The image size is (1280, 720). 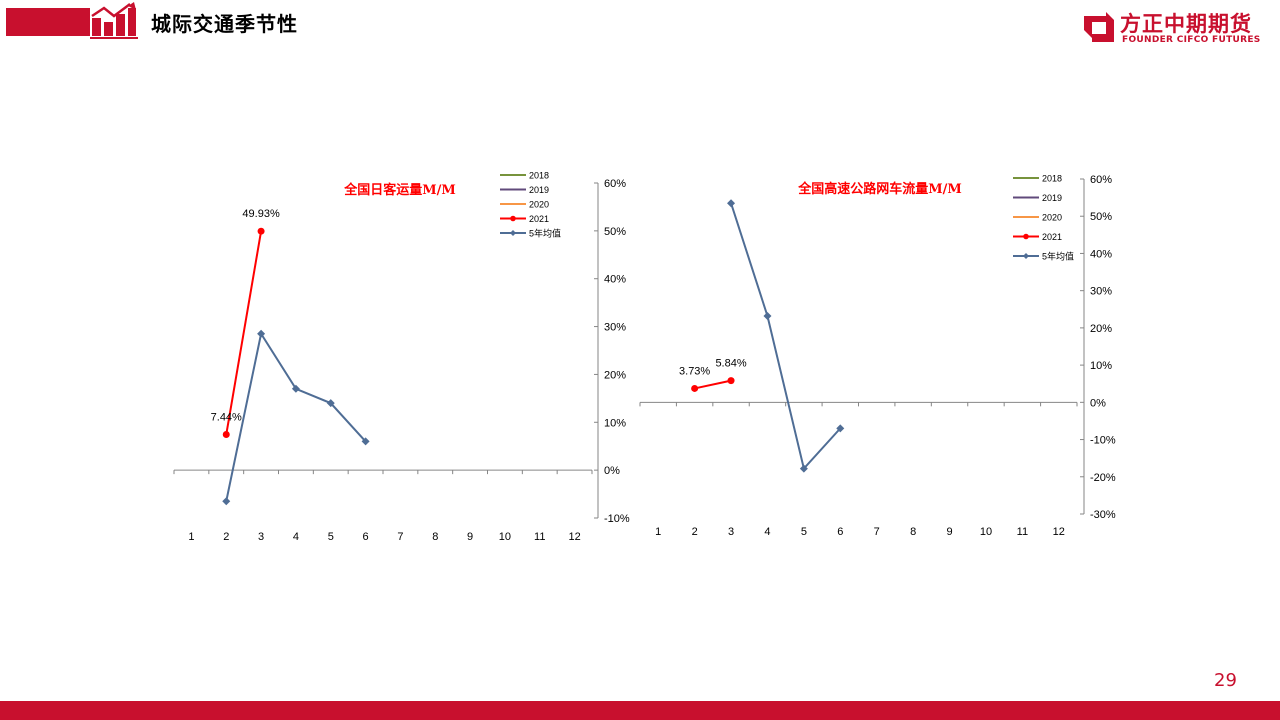 I want to click on data-label: 5.84%, so click(x=730, y=364).